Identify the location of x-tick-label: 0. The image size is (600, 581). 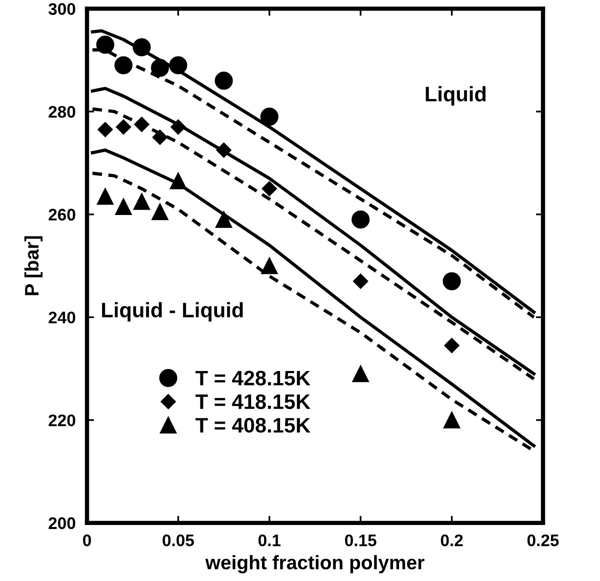
(87, 540).